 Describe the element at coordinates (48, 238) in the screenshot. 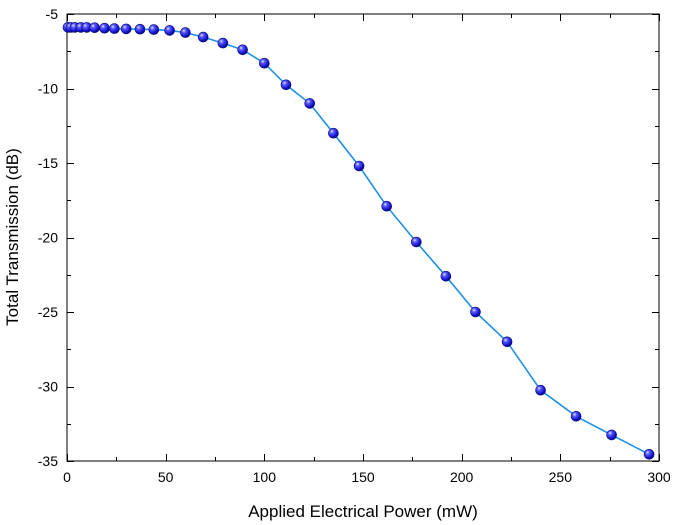

I see `y-tick-label: -20` at that location.